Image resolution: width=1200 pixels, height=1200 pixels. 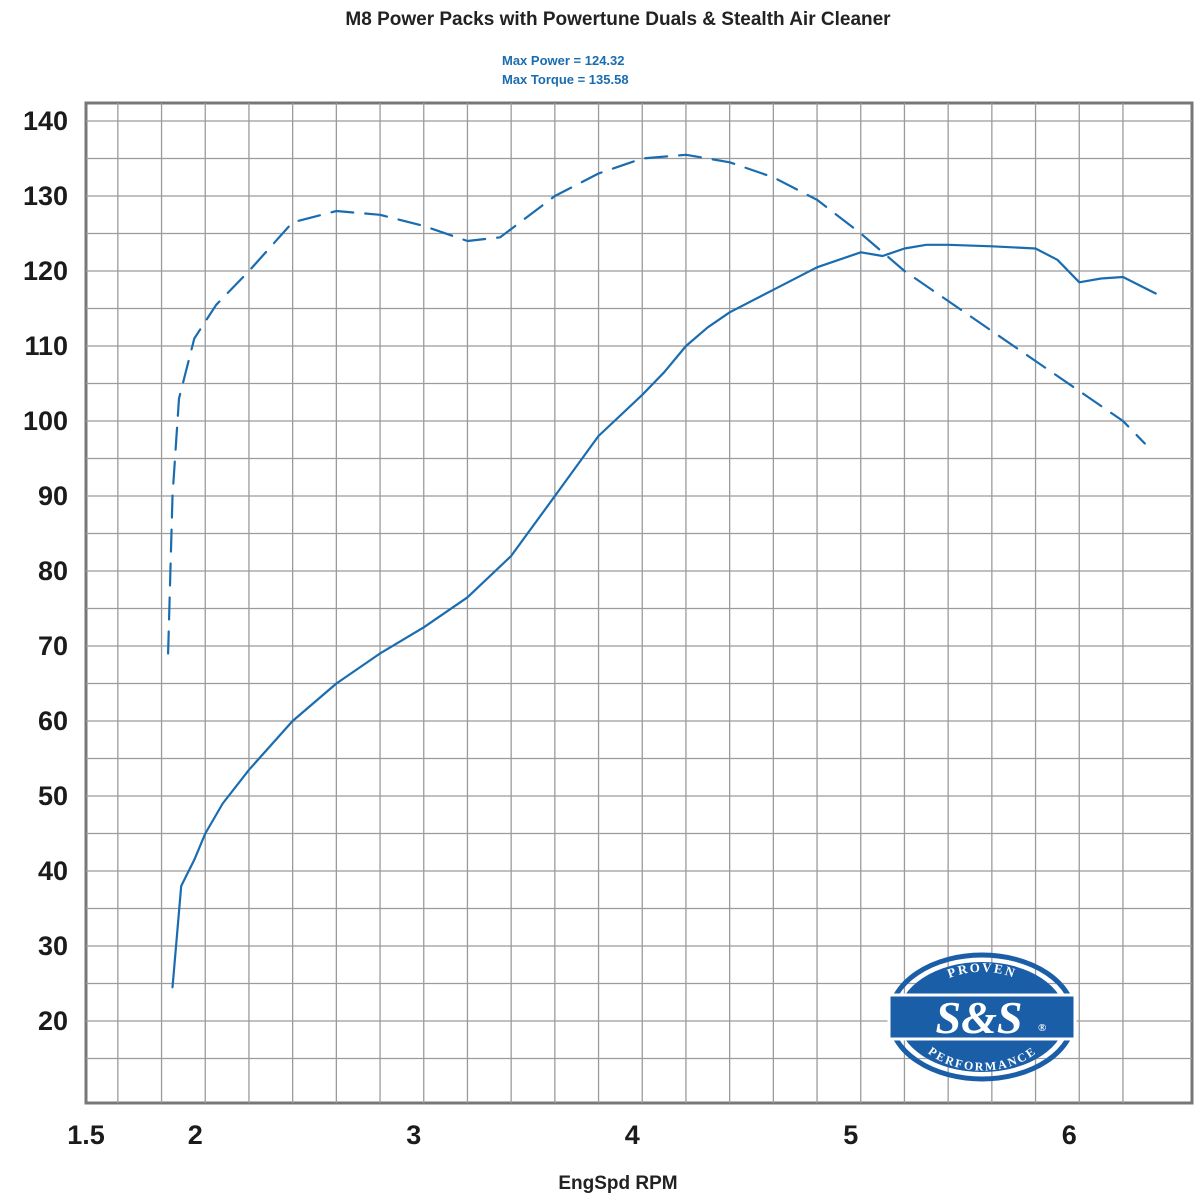 What do you see at coordinates (45, 421) in the screenshot?
I see `y-tick-label: 100` at bounding box center [45, 421].